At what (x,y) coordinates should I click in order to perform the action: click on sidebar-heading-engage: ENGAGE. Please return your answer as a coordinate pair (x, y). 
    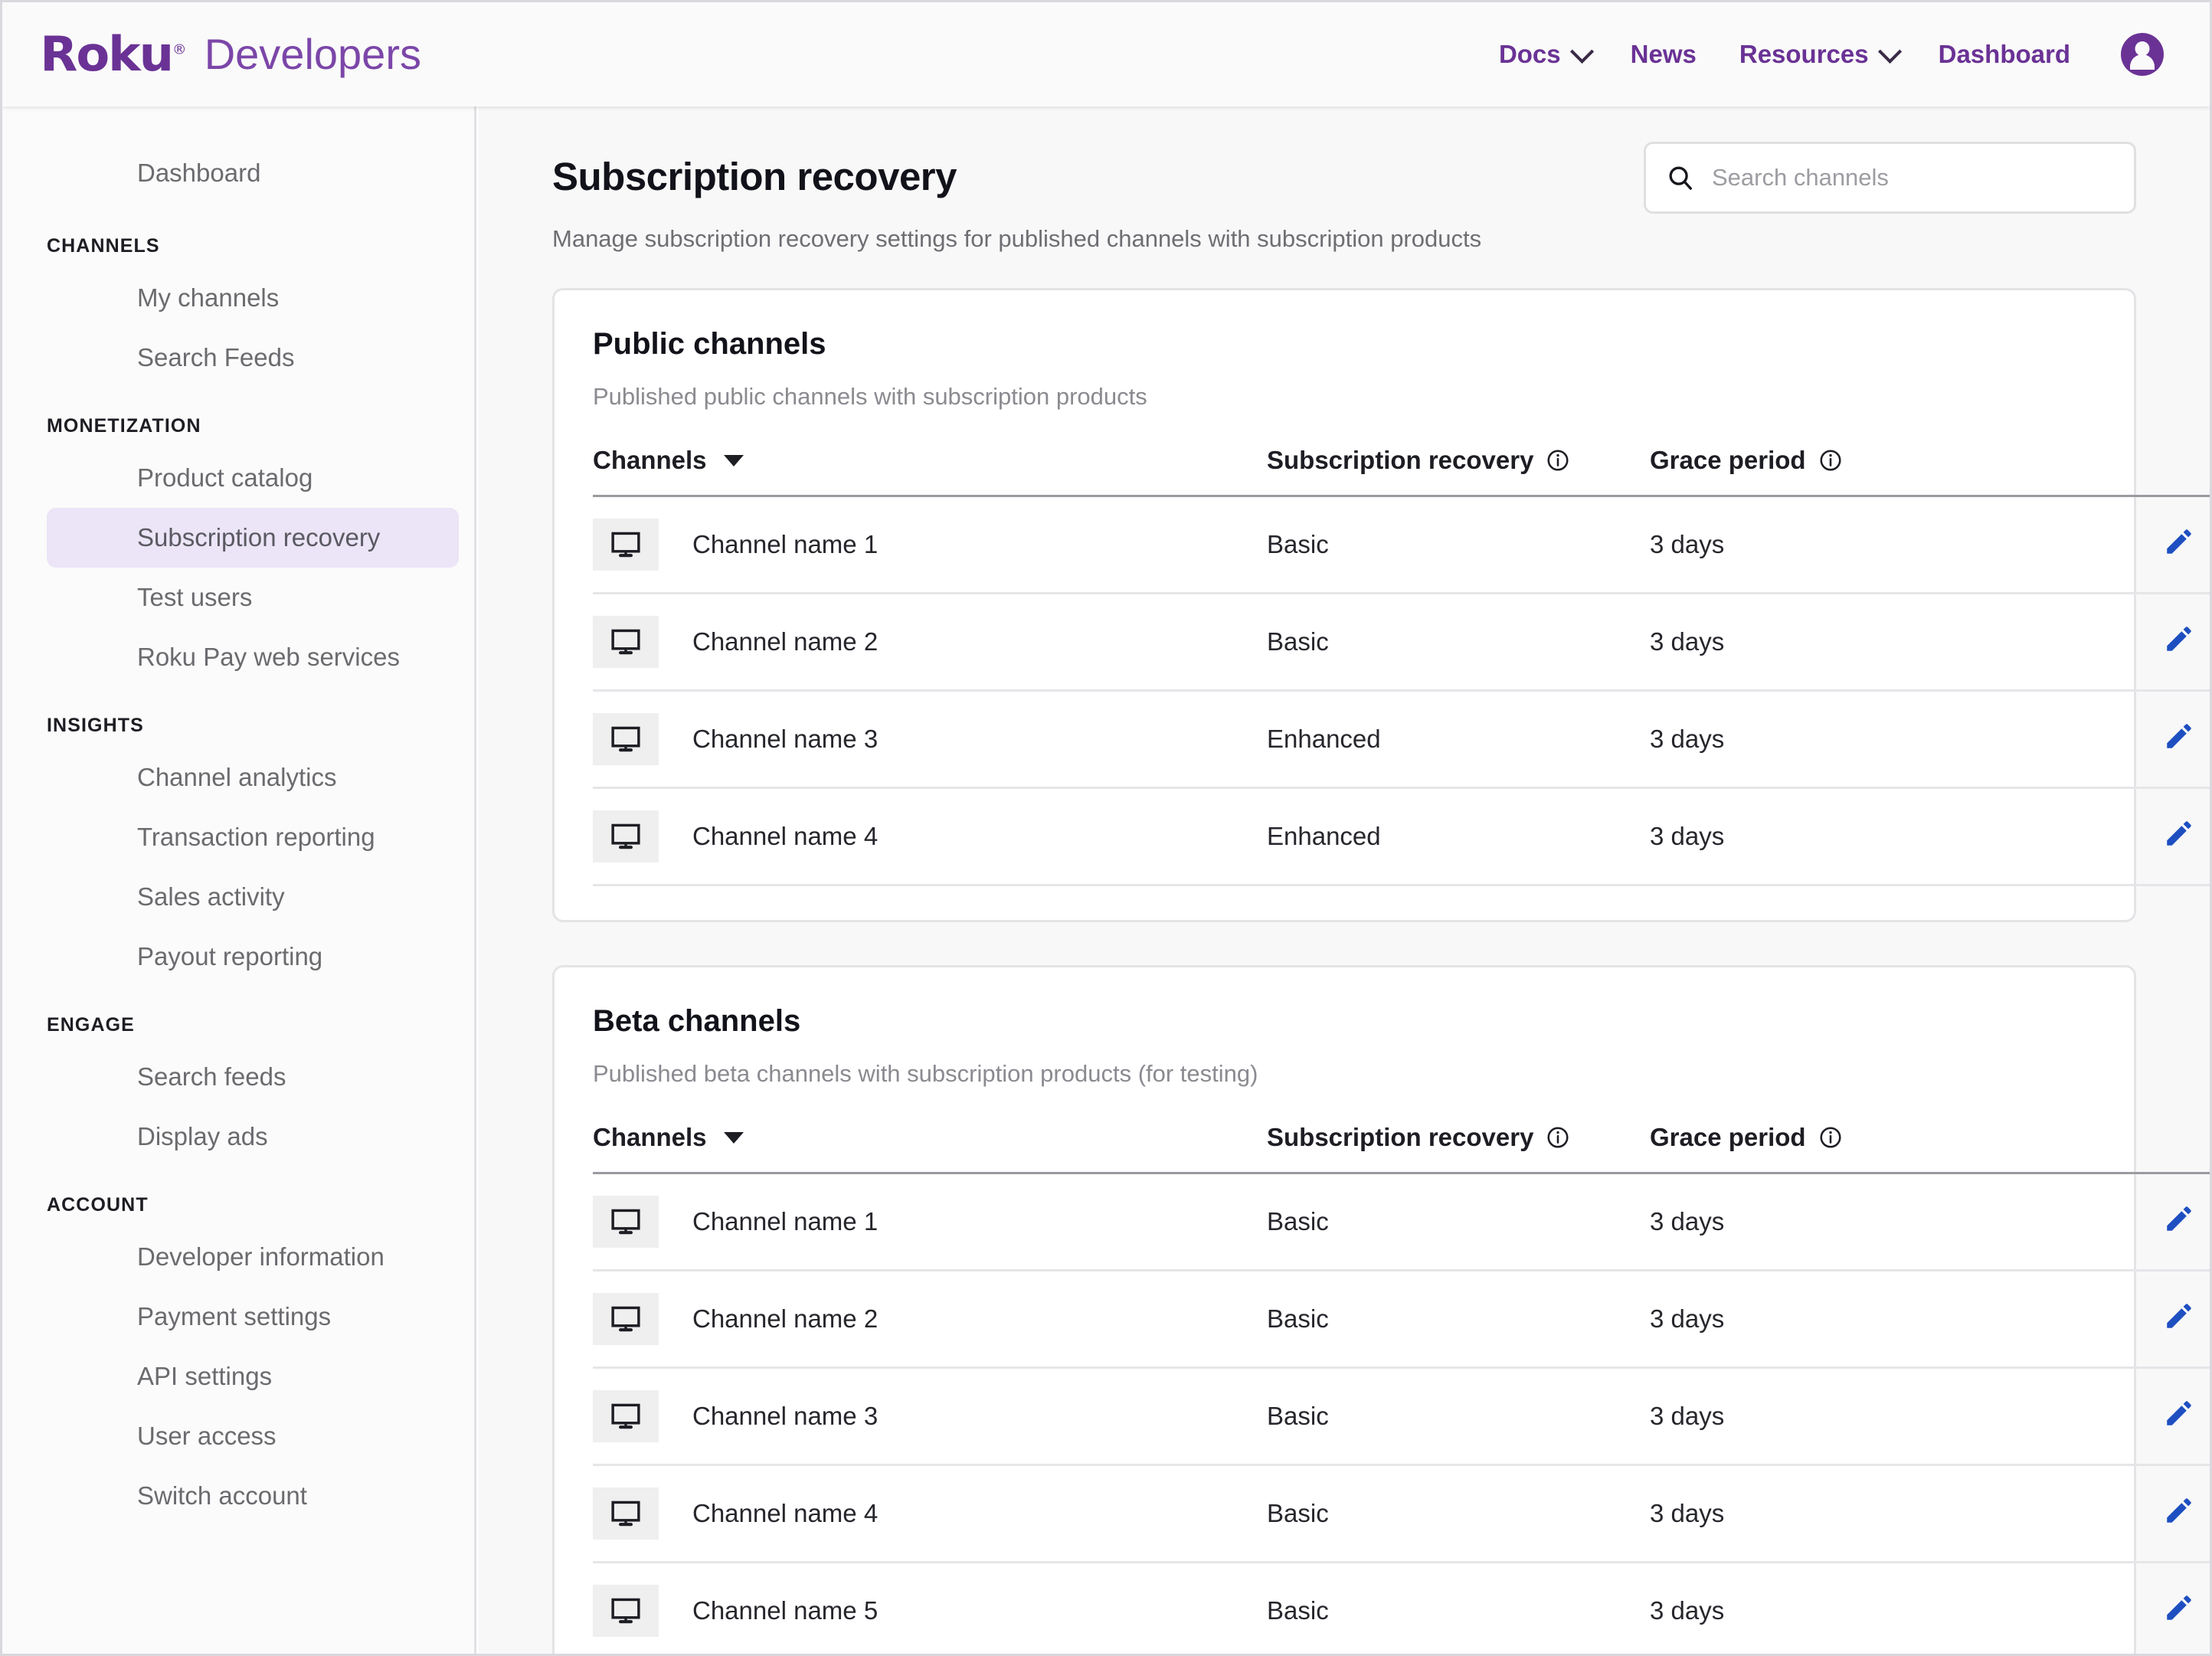
    Looking at the image, I should click on (91, 1025).